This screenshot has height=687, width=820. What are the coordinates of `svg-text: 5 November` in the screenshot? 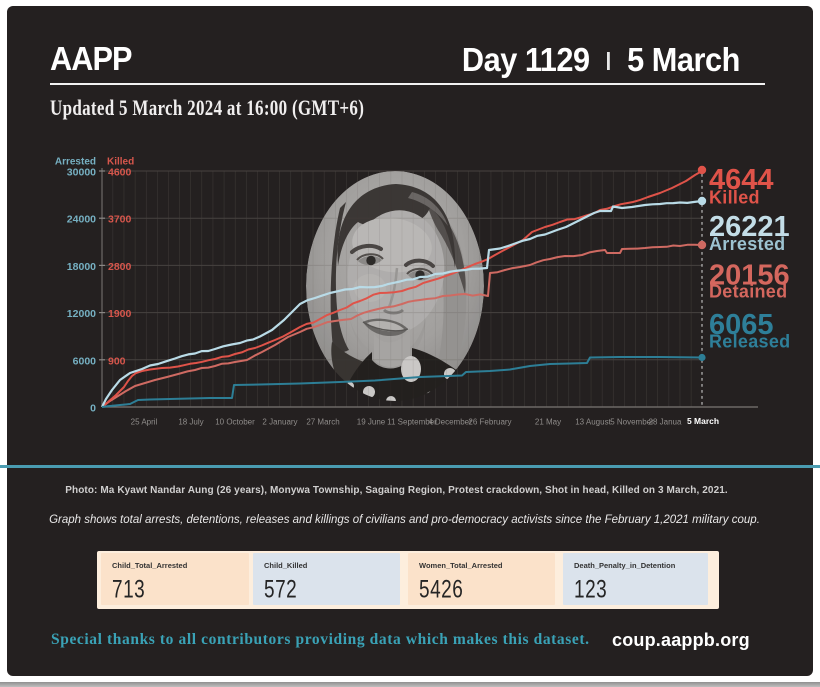 It's located at (632, 422).